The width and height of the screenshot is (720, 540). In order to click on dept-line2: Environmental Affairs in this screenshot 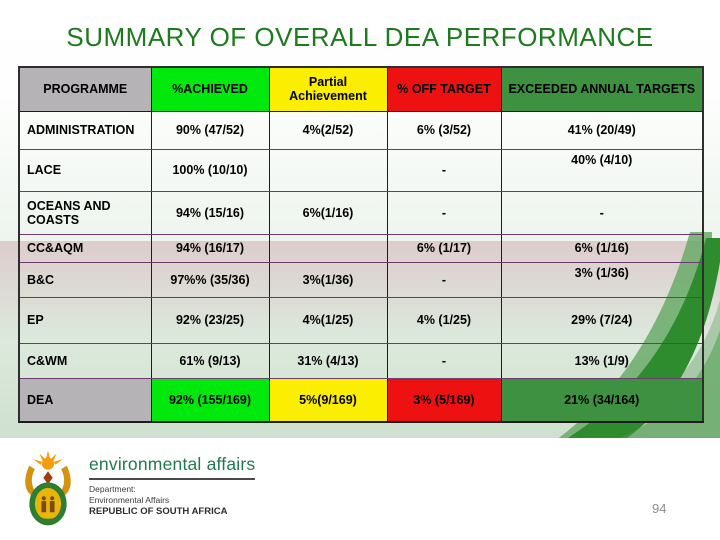, I will do `click(129, 500)`.